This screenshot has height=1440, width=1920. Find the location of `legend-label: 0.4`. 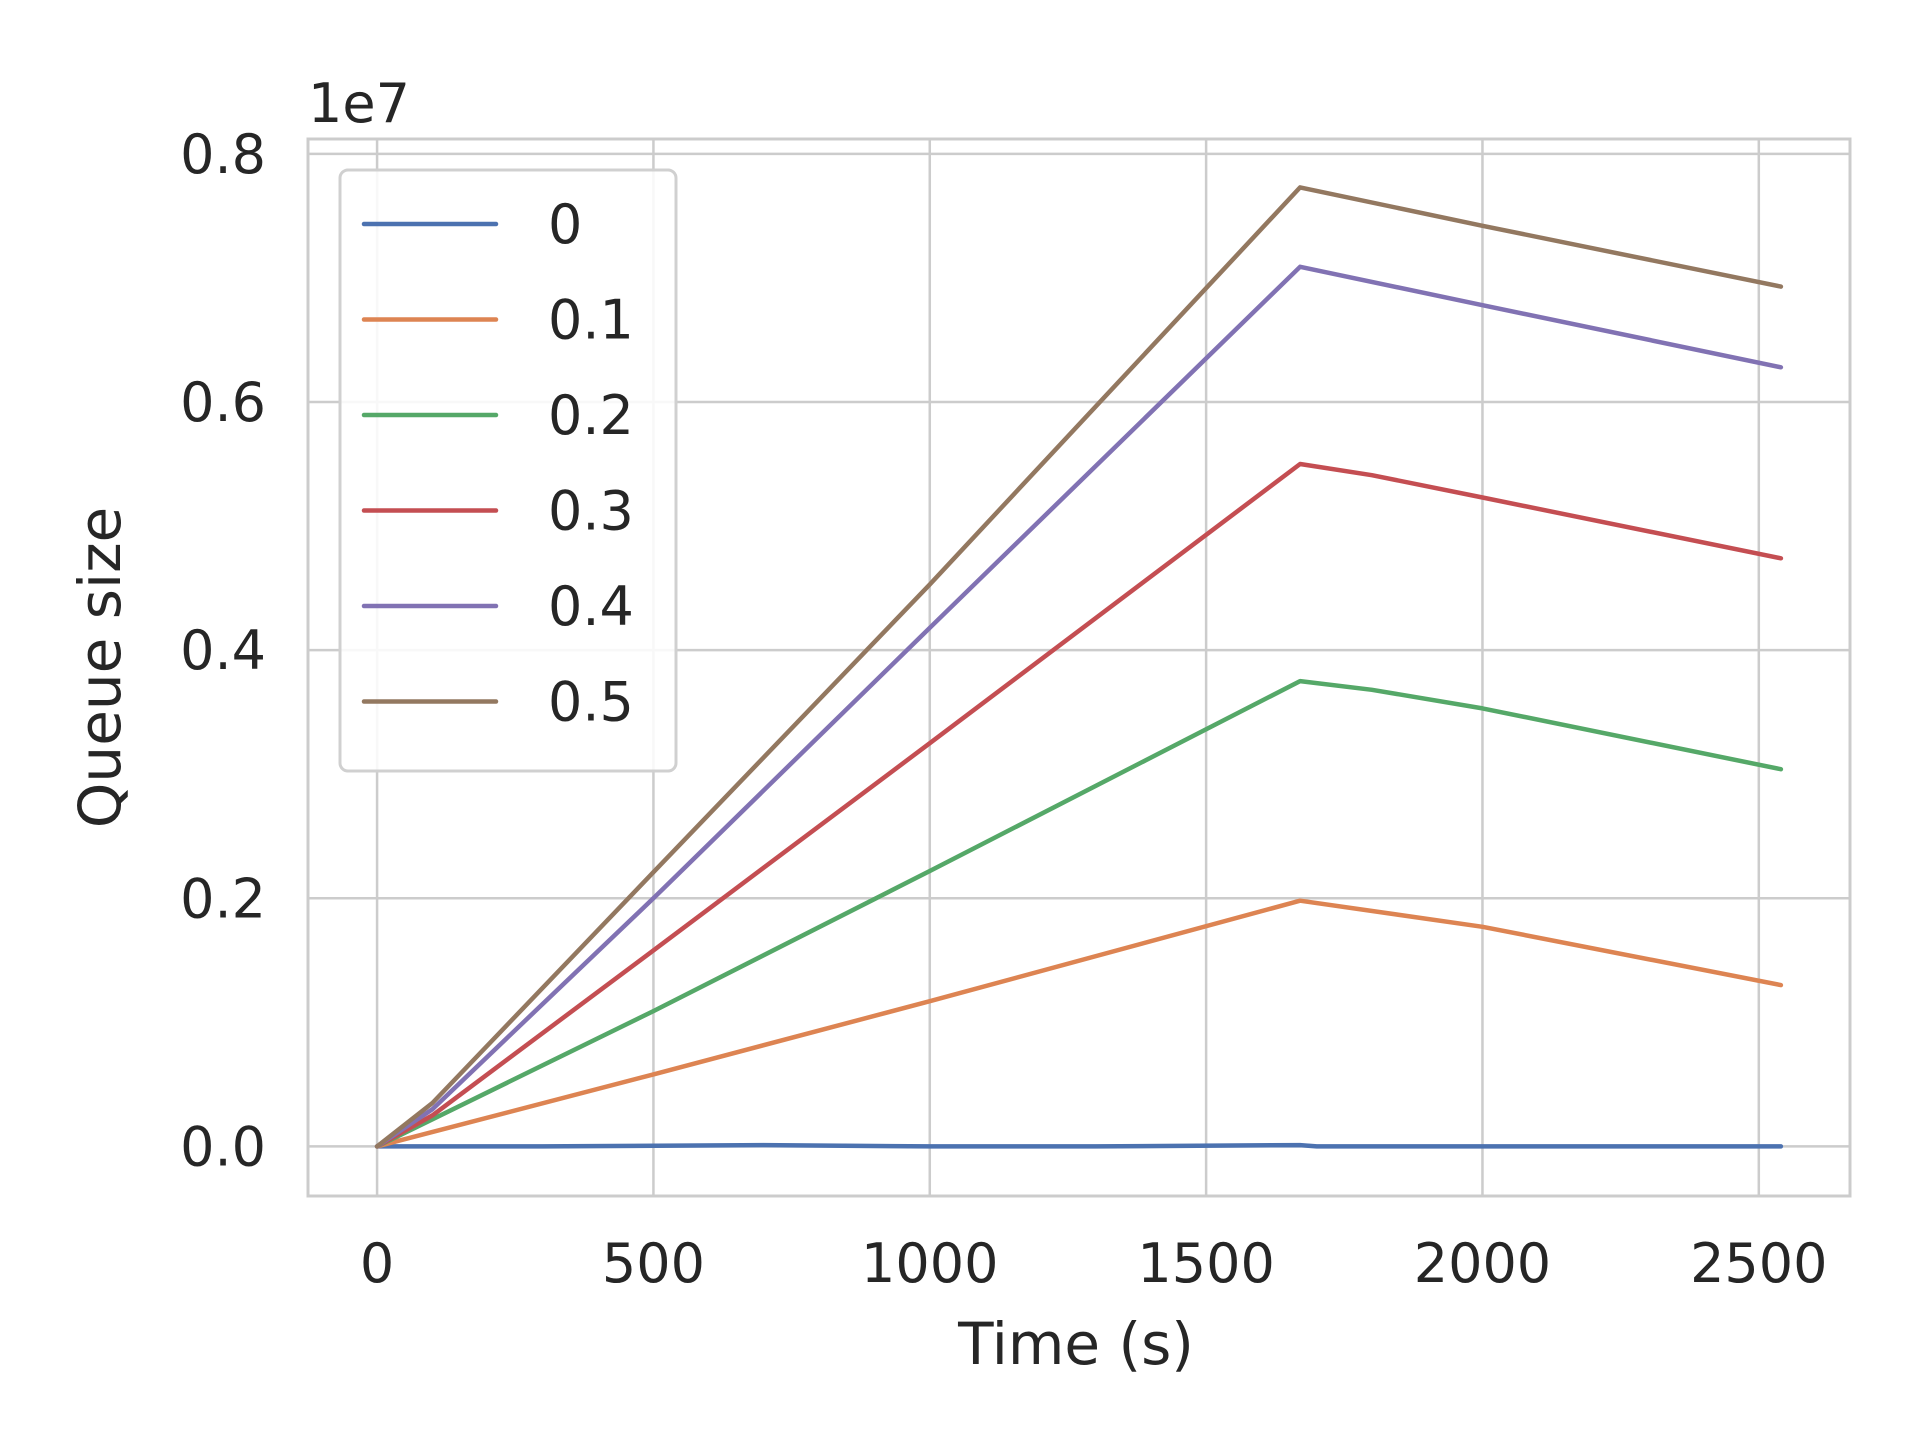

legend-label: 0.4 is located at coordinates (591, 606).